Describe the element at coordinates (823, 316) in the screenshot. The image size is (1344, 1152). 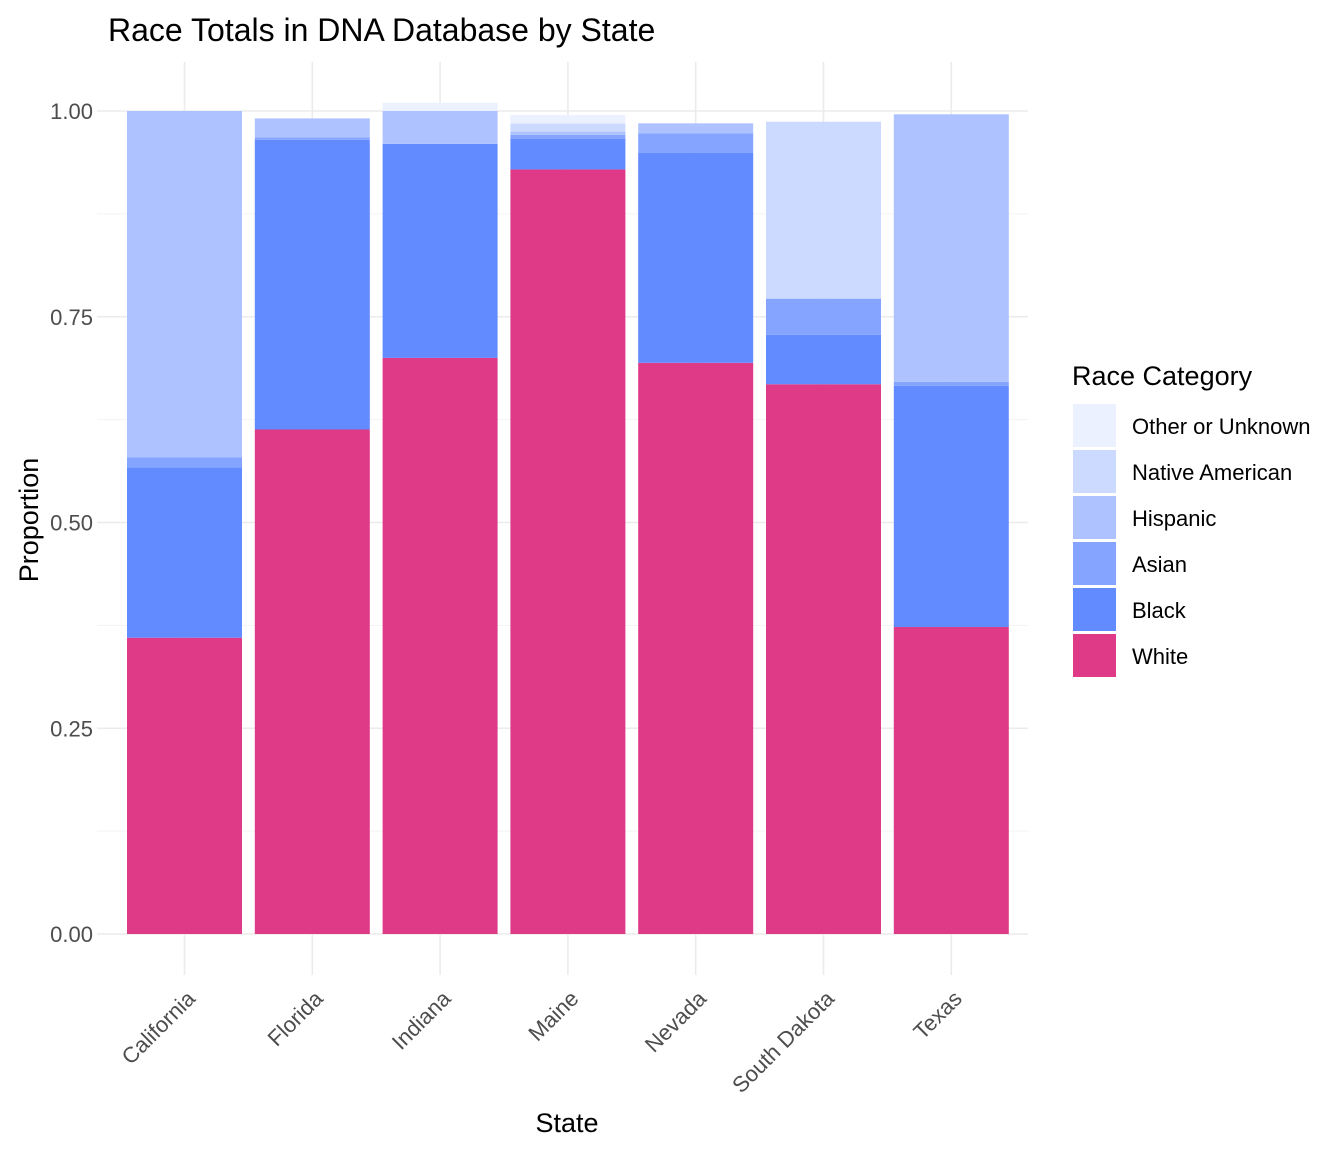
I see `bar-asian-south-dakota` at that location.